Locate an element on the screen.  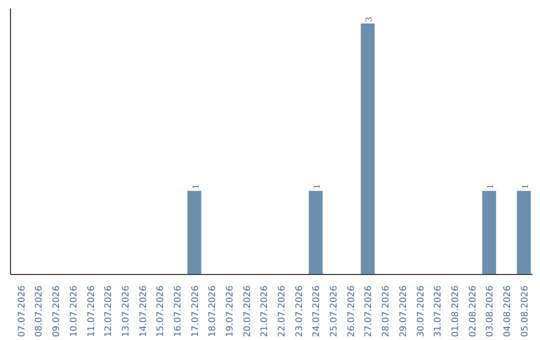
x-tick-label: 12.07.2026 is located at coordinates (109, 311).